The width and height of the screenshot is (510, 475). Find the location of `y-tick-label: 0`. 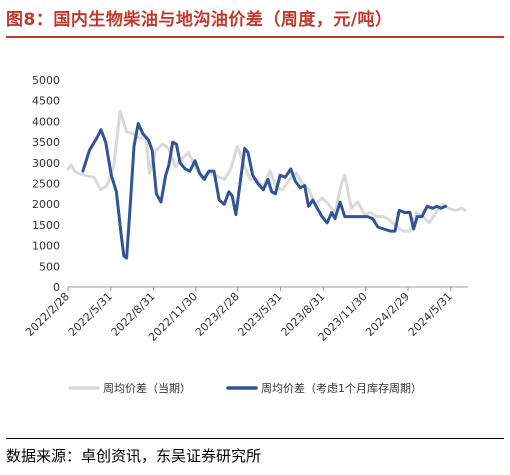

y-tick-label: 0 is located at coordinates (56, 287).